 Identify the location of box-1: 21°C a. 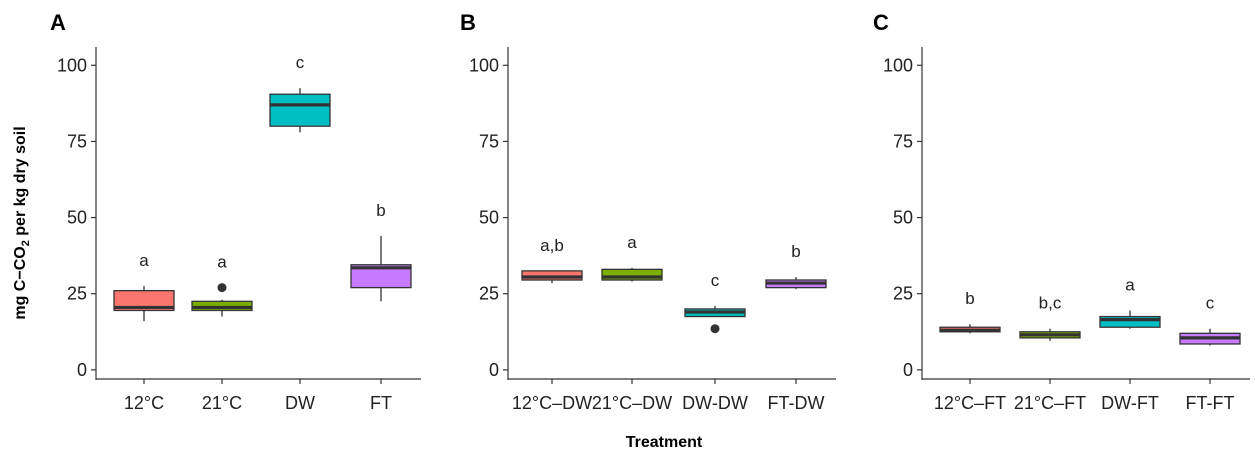
(222, 333).